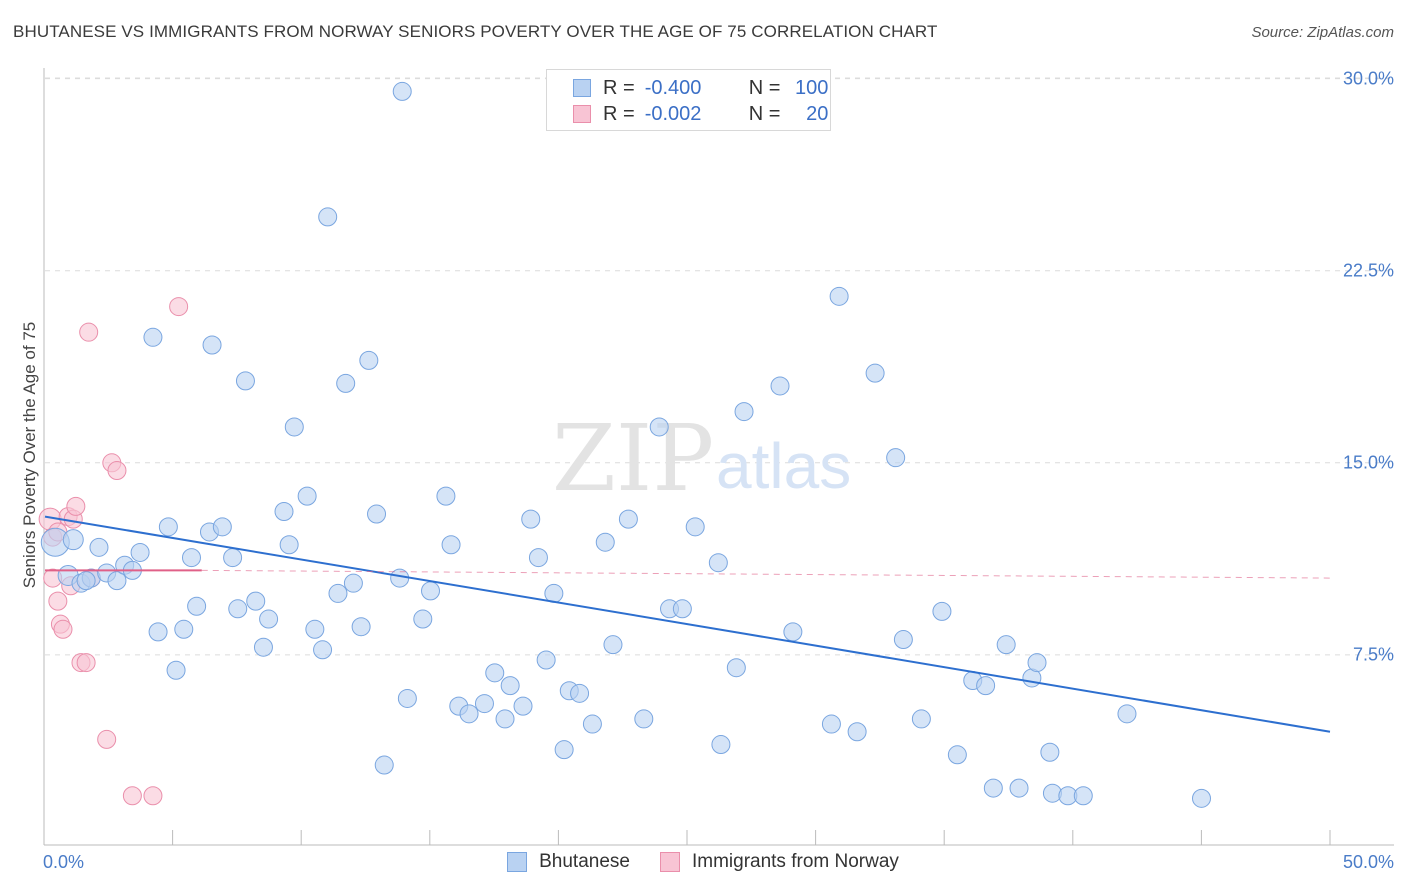  Describe the element at coordinates (817, 113) in the screenshot. I see `n-value: 20` at that location.